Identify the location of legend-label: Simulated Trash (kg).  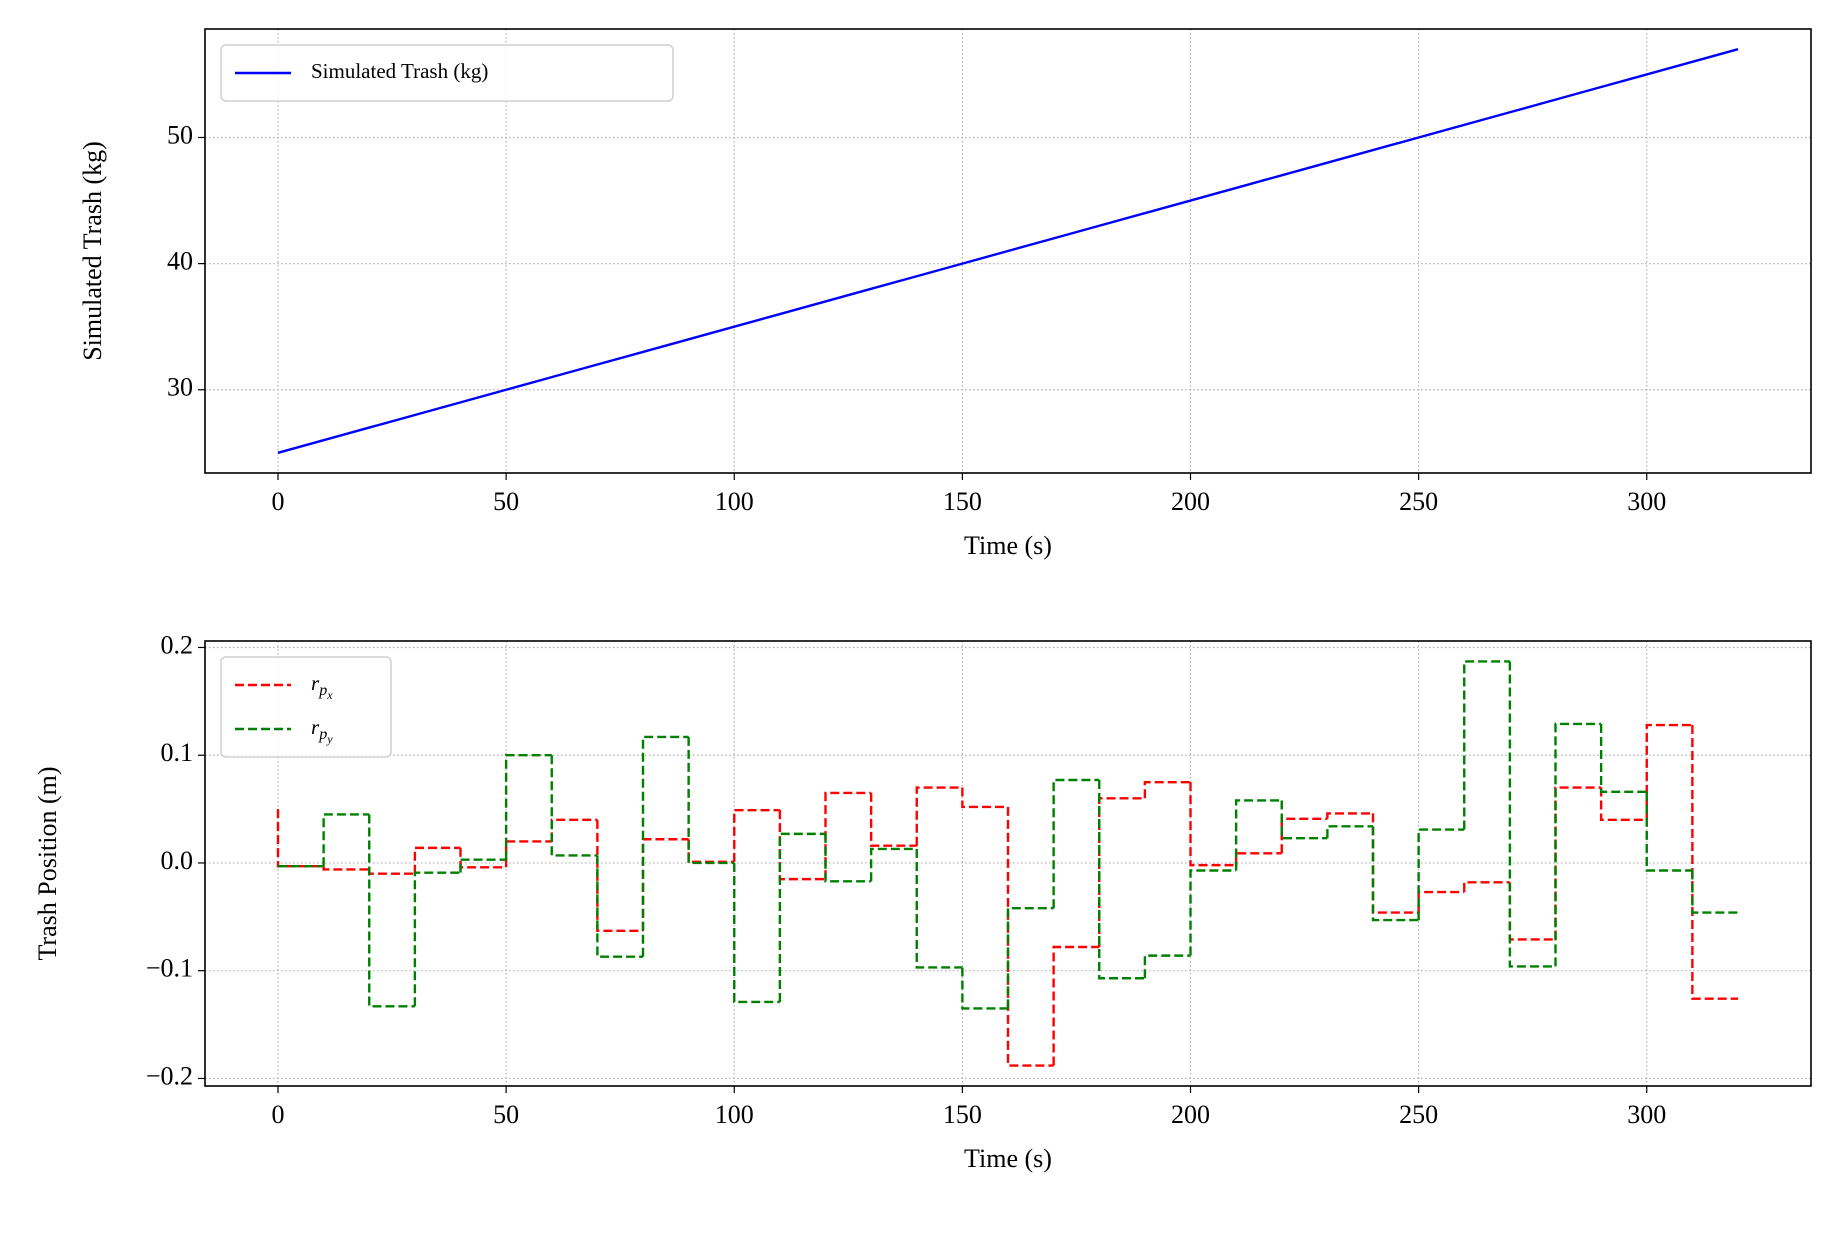
(399, 71).